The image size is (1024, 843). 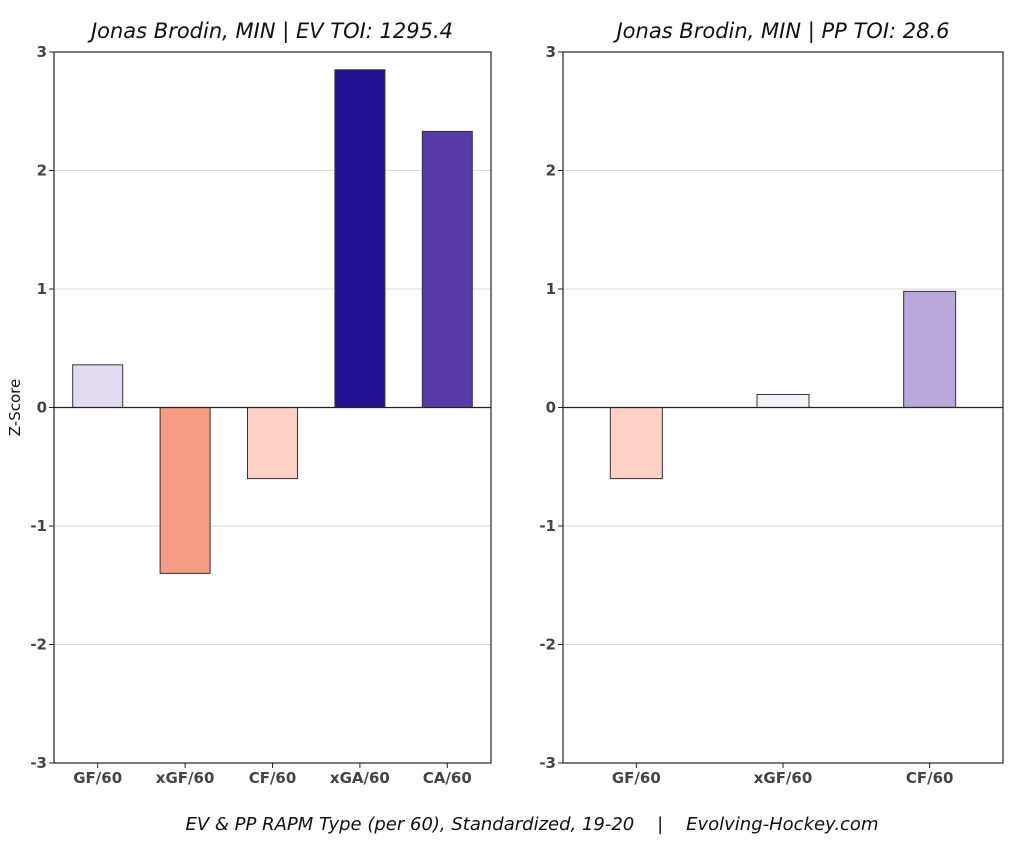 What do you see at coordinates (270, 31) in the screenshot?
I see `chart-title: Jonas Brodin, MIN | EV TOI: 1295.4` at bounding box center [270, 31].